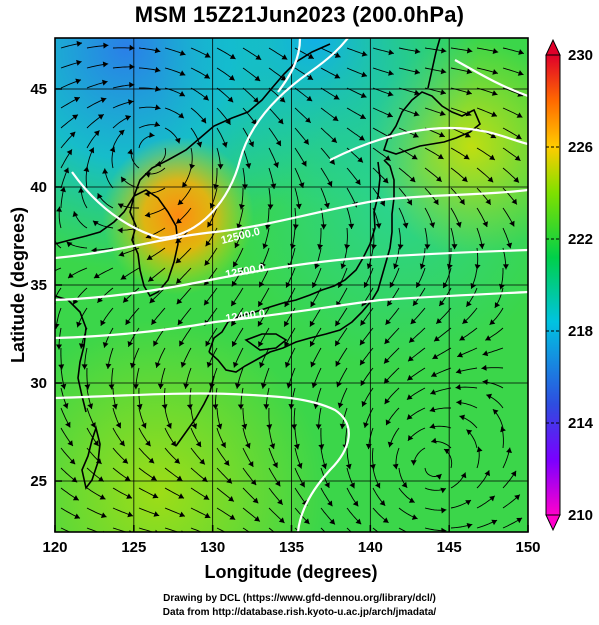  Describe the element at coordinates (133, 547) in the screenshot. I see `x-tick-label: 125` at that location.